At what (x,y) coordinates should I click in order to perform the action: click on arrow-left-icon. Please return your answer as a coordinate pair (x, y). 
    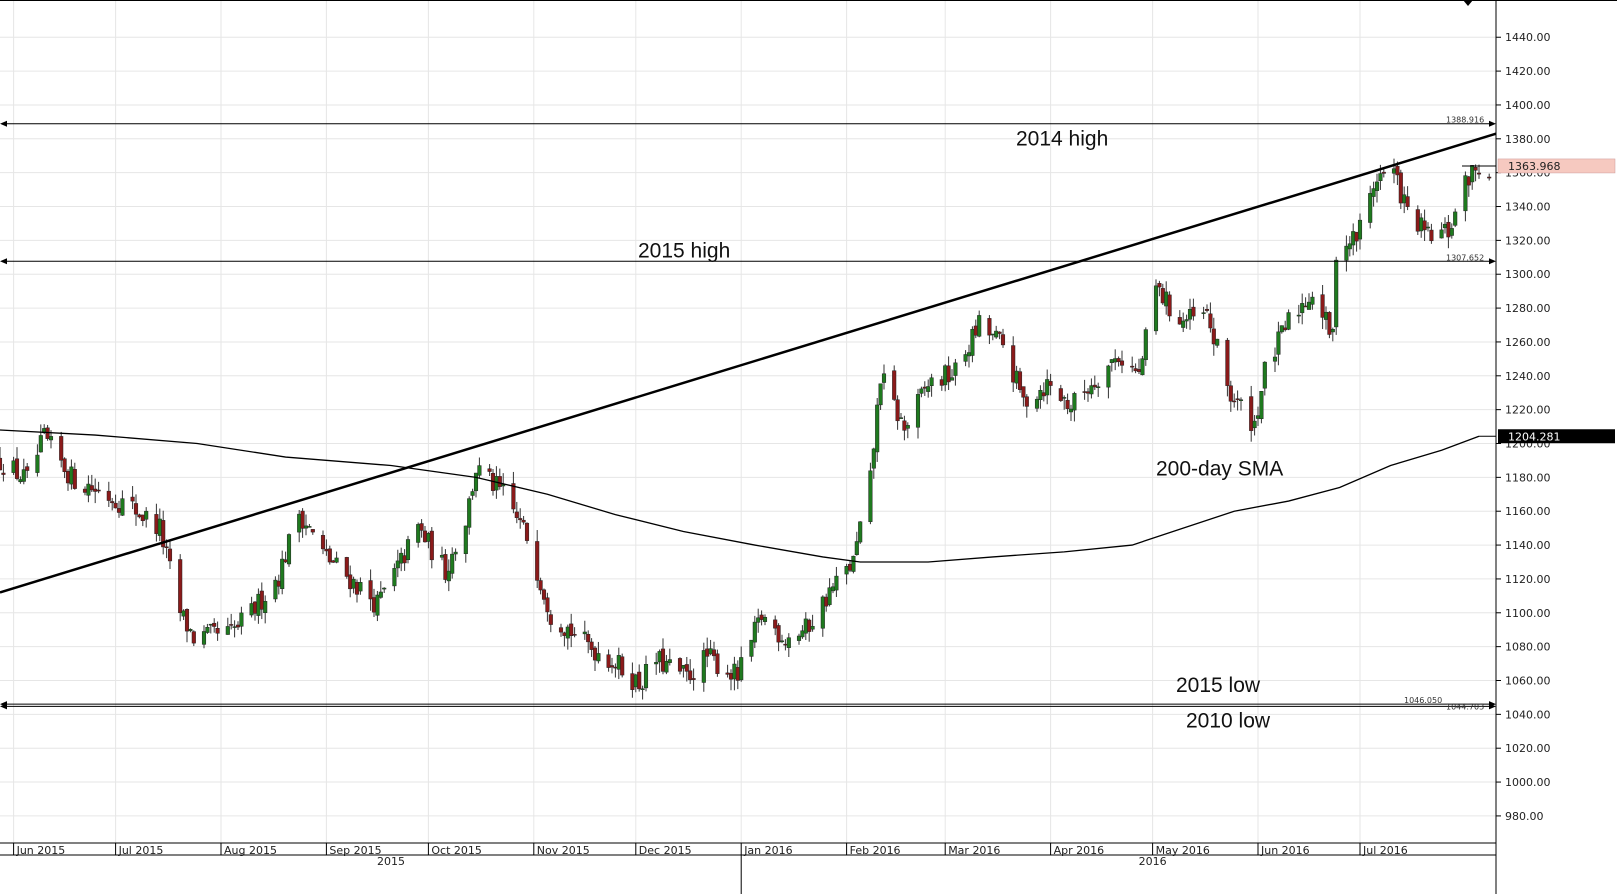
    Looking at the image, I should click on (3, 261).